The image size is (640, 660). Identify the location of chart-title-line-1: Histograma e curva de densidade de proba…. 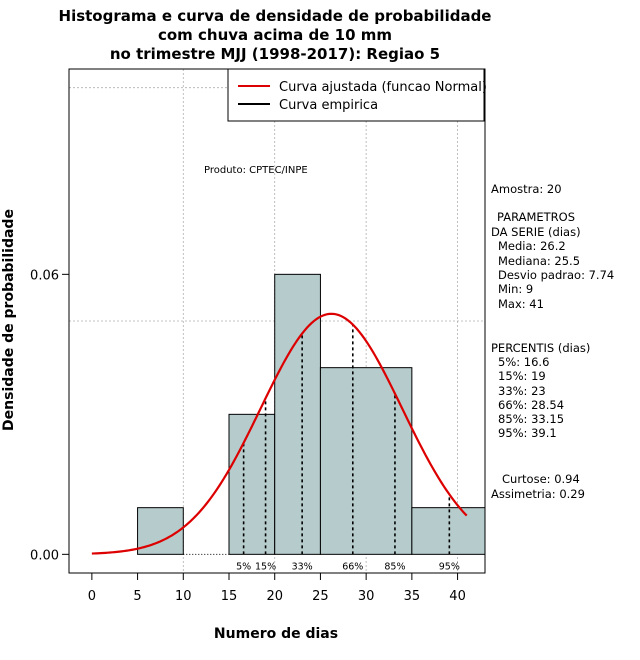
(275, 16).